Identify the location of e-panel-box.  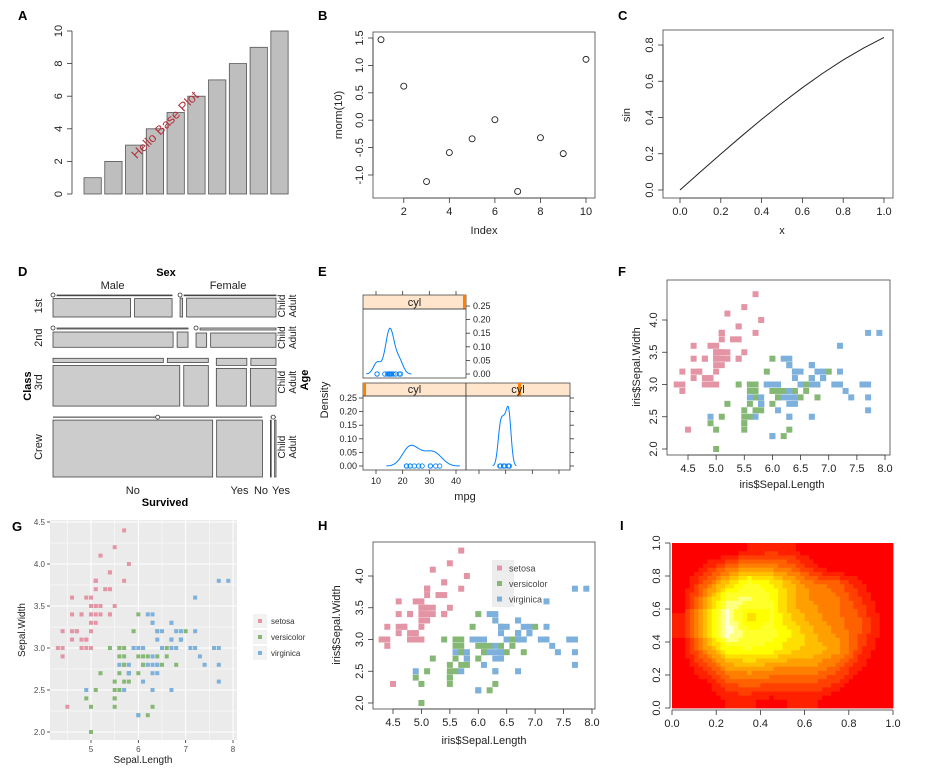
(518, 433).